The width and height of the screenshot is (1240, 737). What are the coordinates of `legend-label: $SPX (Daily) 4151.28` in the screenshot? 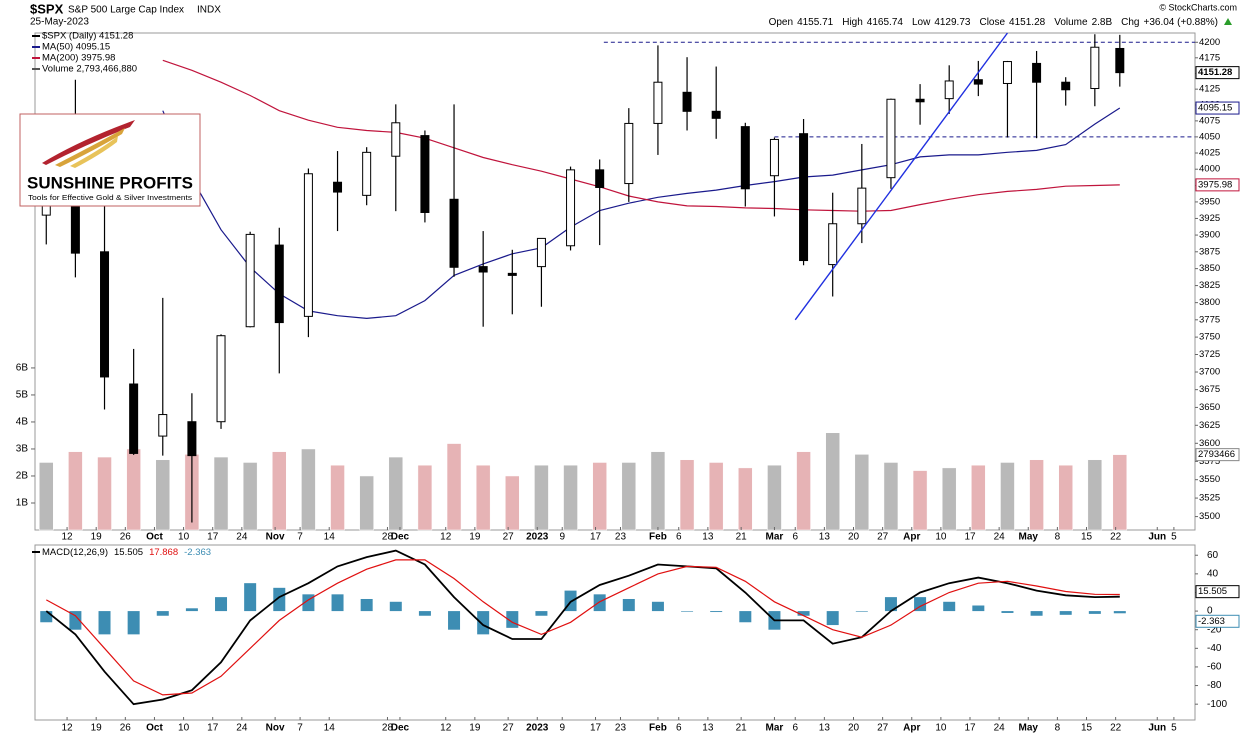 It's located at (87, 36).